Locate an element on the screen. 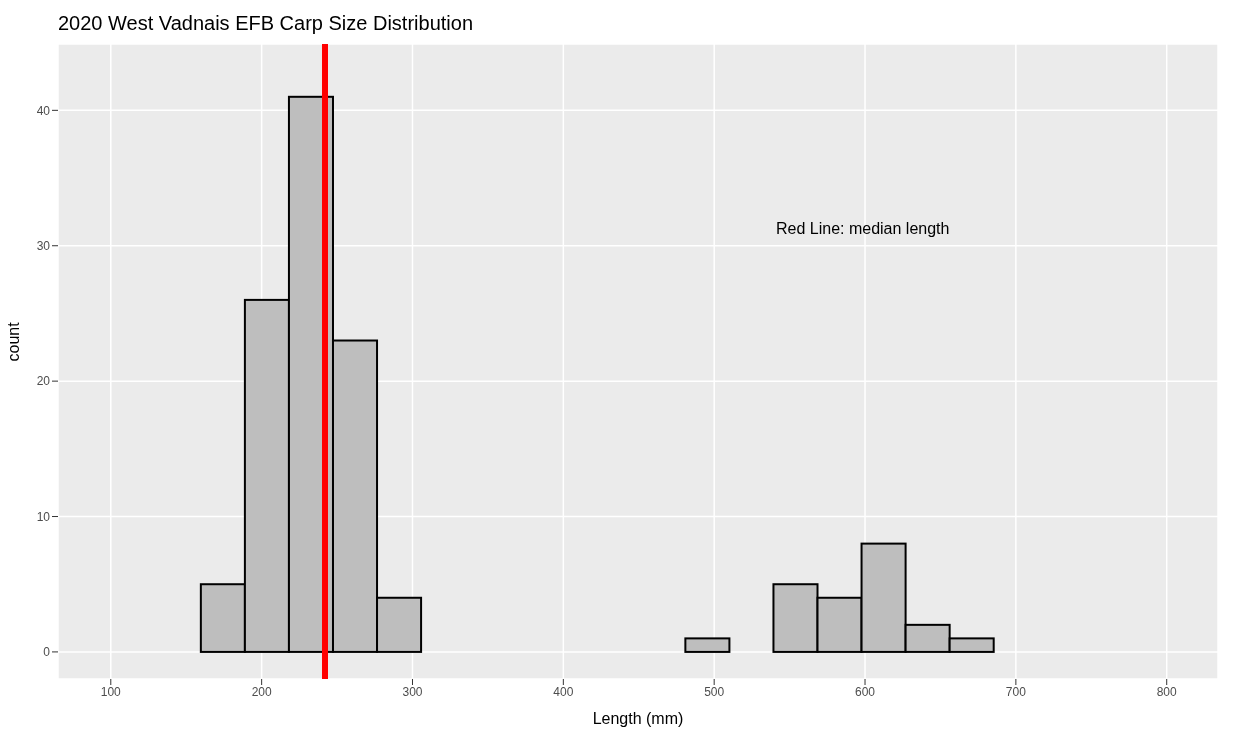 This screenshot has width=1238, height=744. x-tick-label: 600 is located at coordinates (865, 691).